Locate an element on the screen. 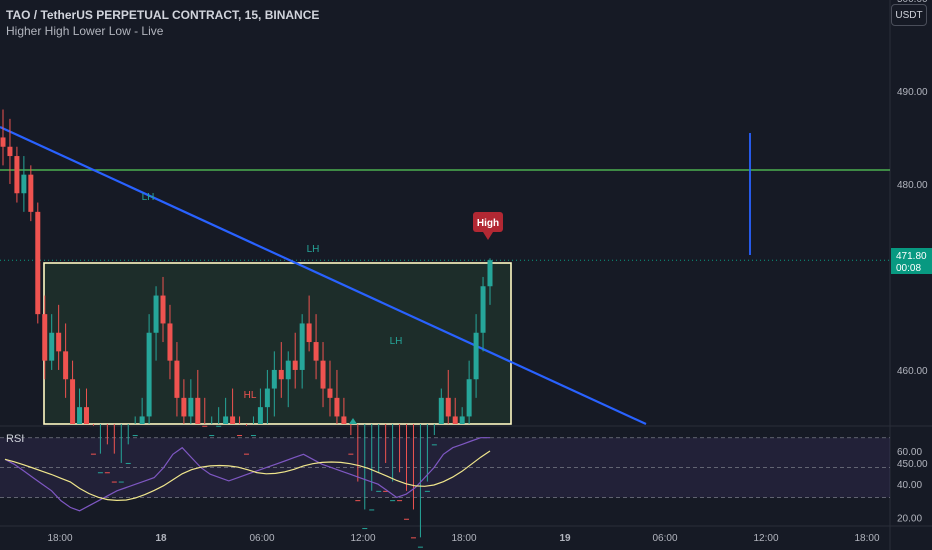 Image resolution: width=932 pixels, height=550 pixels. high-label-pointer is located at coordinates (488, 236).